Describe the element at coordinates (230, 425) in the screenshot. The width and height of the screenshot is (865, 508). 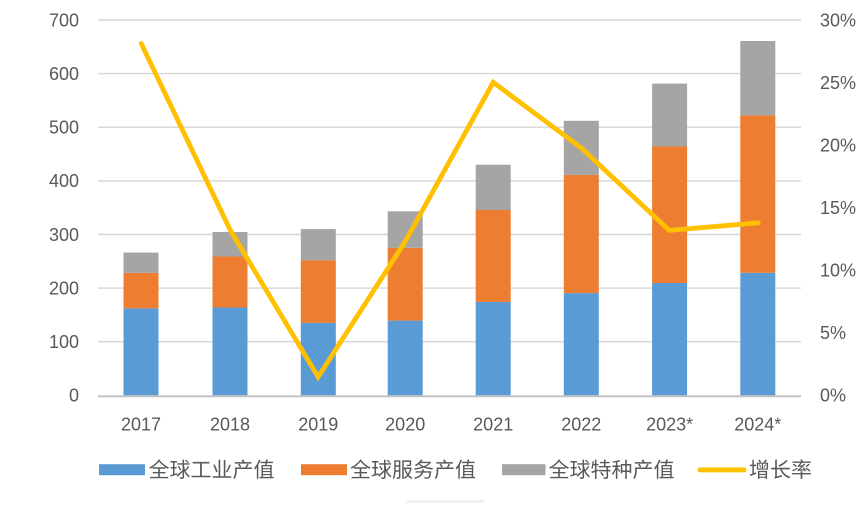
I see `svg-text: 2018` at that location.